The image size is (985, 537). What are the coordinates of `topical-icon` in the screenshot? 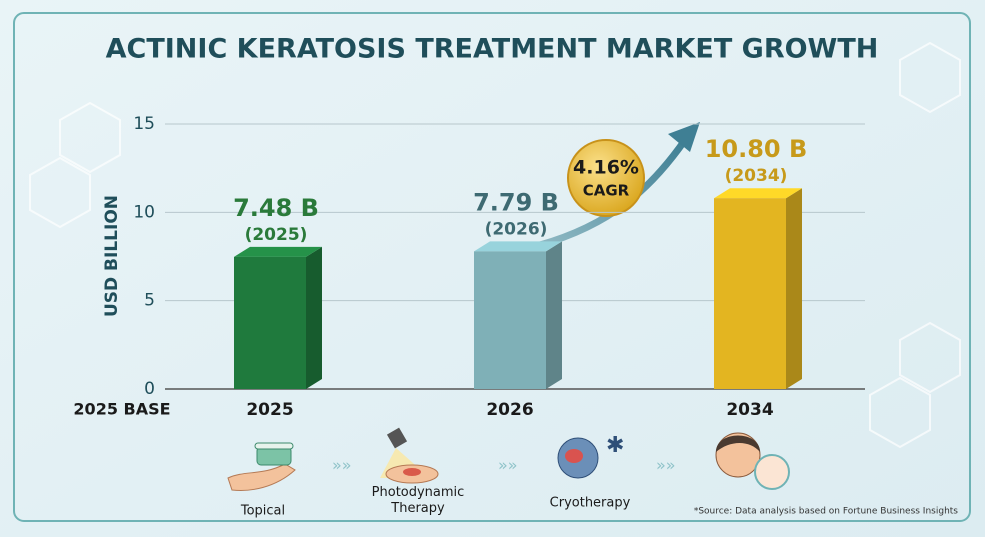 It's located at (261, 466).